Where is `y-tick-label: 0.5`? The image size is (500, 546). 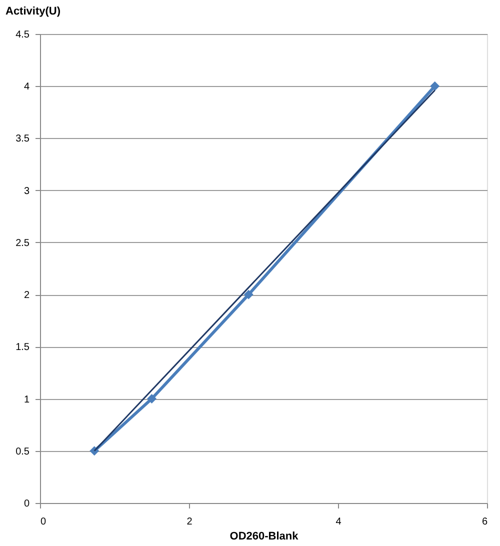 y-tick-label: 0.5 is located at coordinates (23, 452).